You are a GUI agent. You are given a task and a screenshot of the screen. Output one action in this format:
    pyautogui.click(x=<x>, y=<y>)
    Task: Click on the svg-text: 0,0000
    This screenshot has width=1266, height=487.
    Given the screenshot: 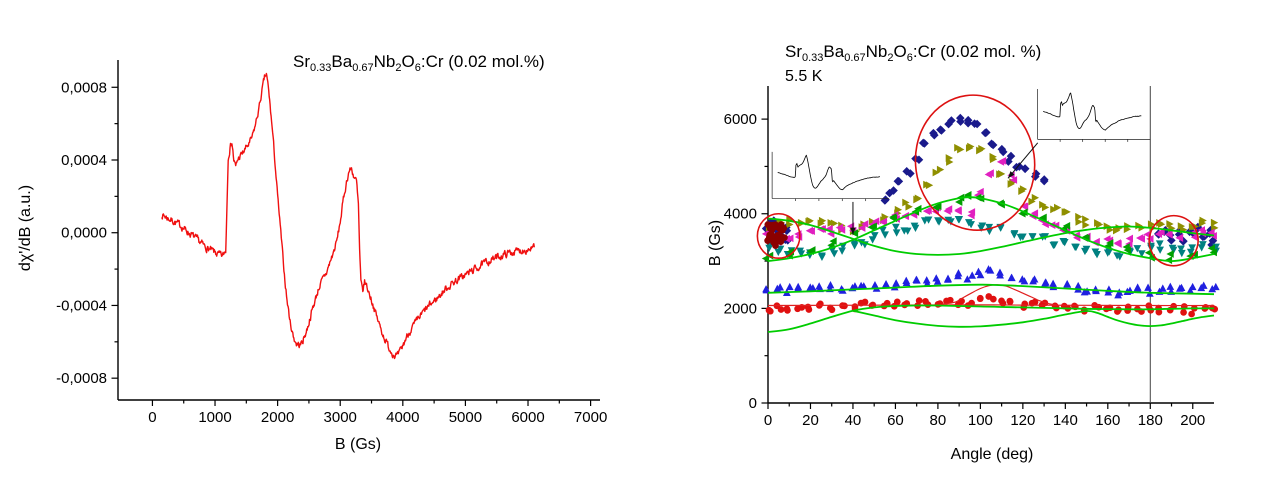 What is the action you would take?
    pyautogui.click(x=84, y=233)
    